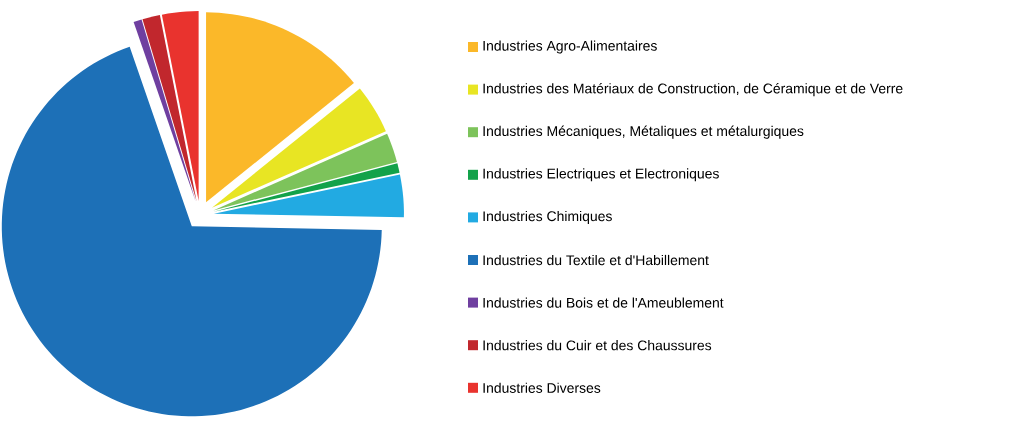 This screenshot has width=1024, height=431. Describe the element at coordinates (542, 387) in the screenshot. I see `legend-label: Industries Diverses` at that location.